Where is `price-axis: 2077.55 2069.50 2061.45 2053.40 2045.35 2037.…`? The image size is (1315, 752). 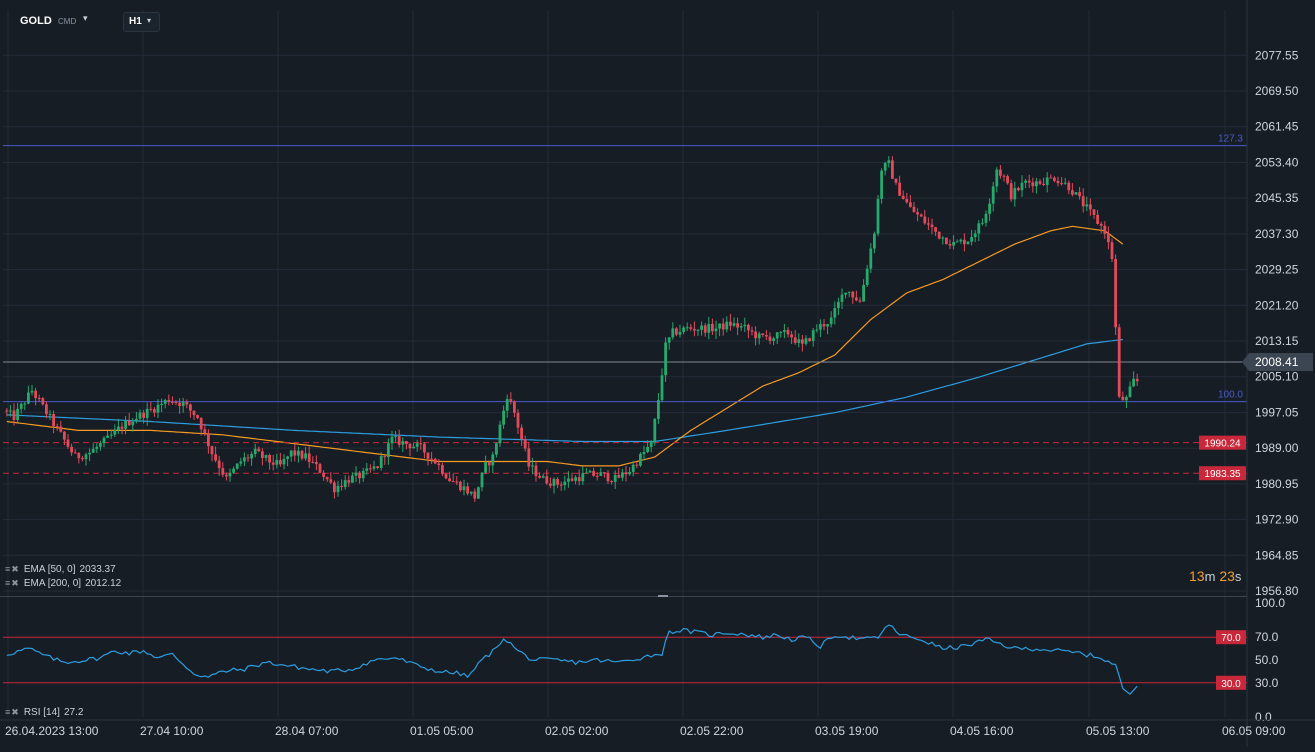
price-axis: 2077.55 2069.50 2061.45 2053.40 2045.35 2037.… is located at coordinates (1277, 373).